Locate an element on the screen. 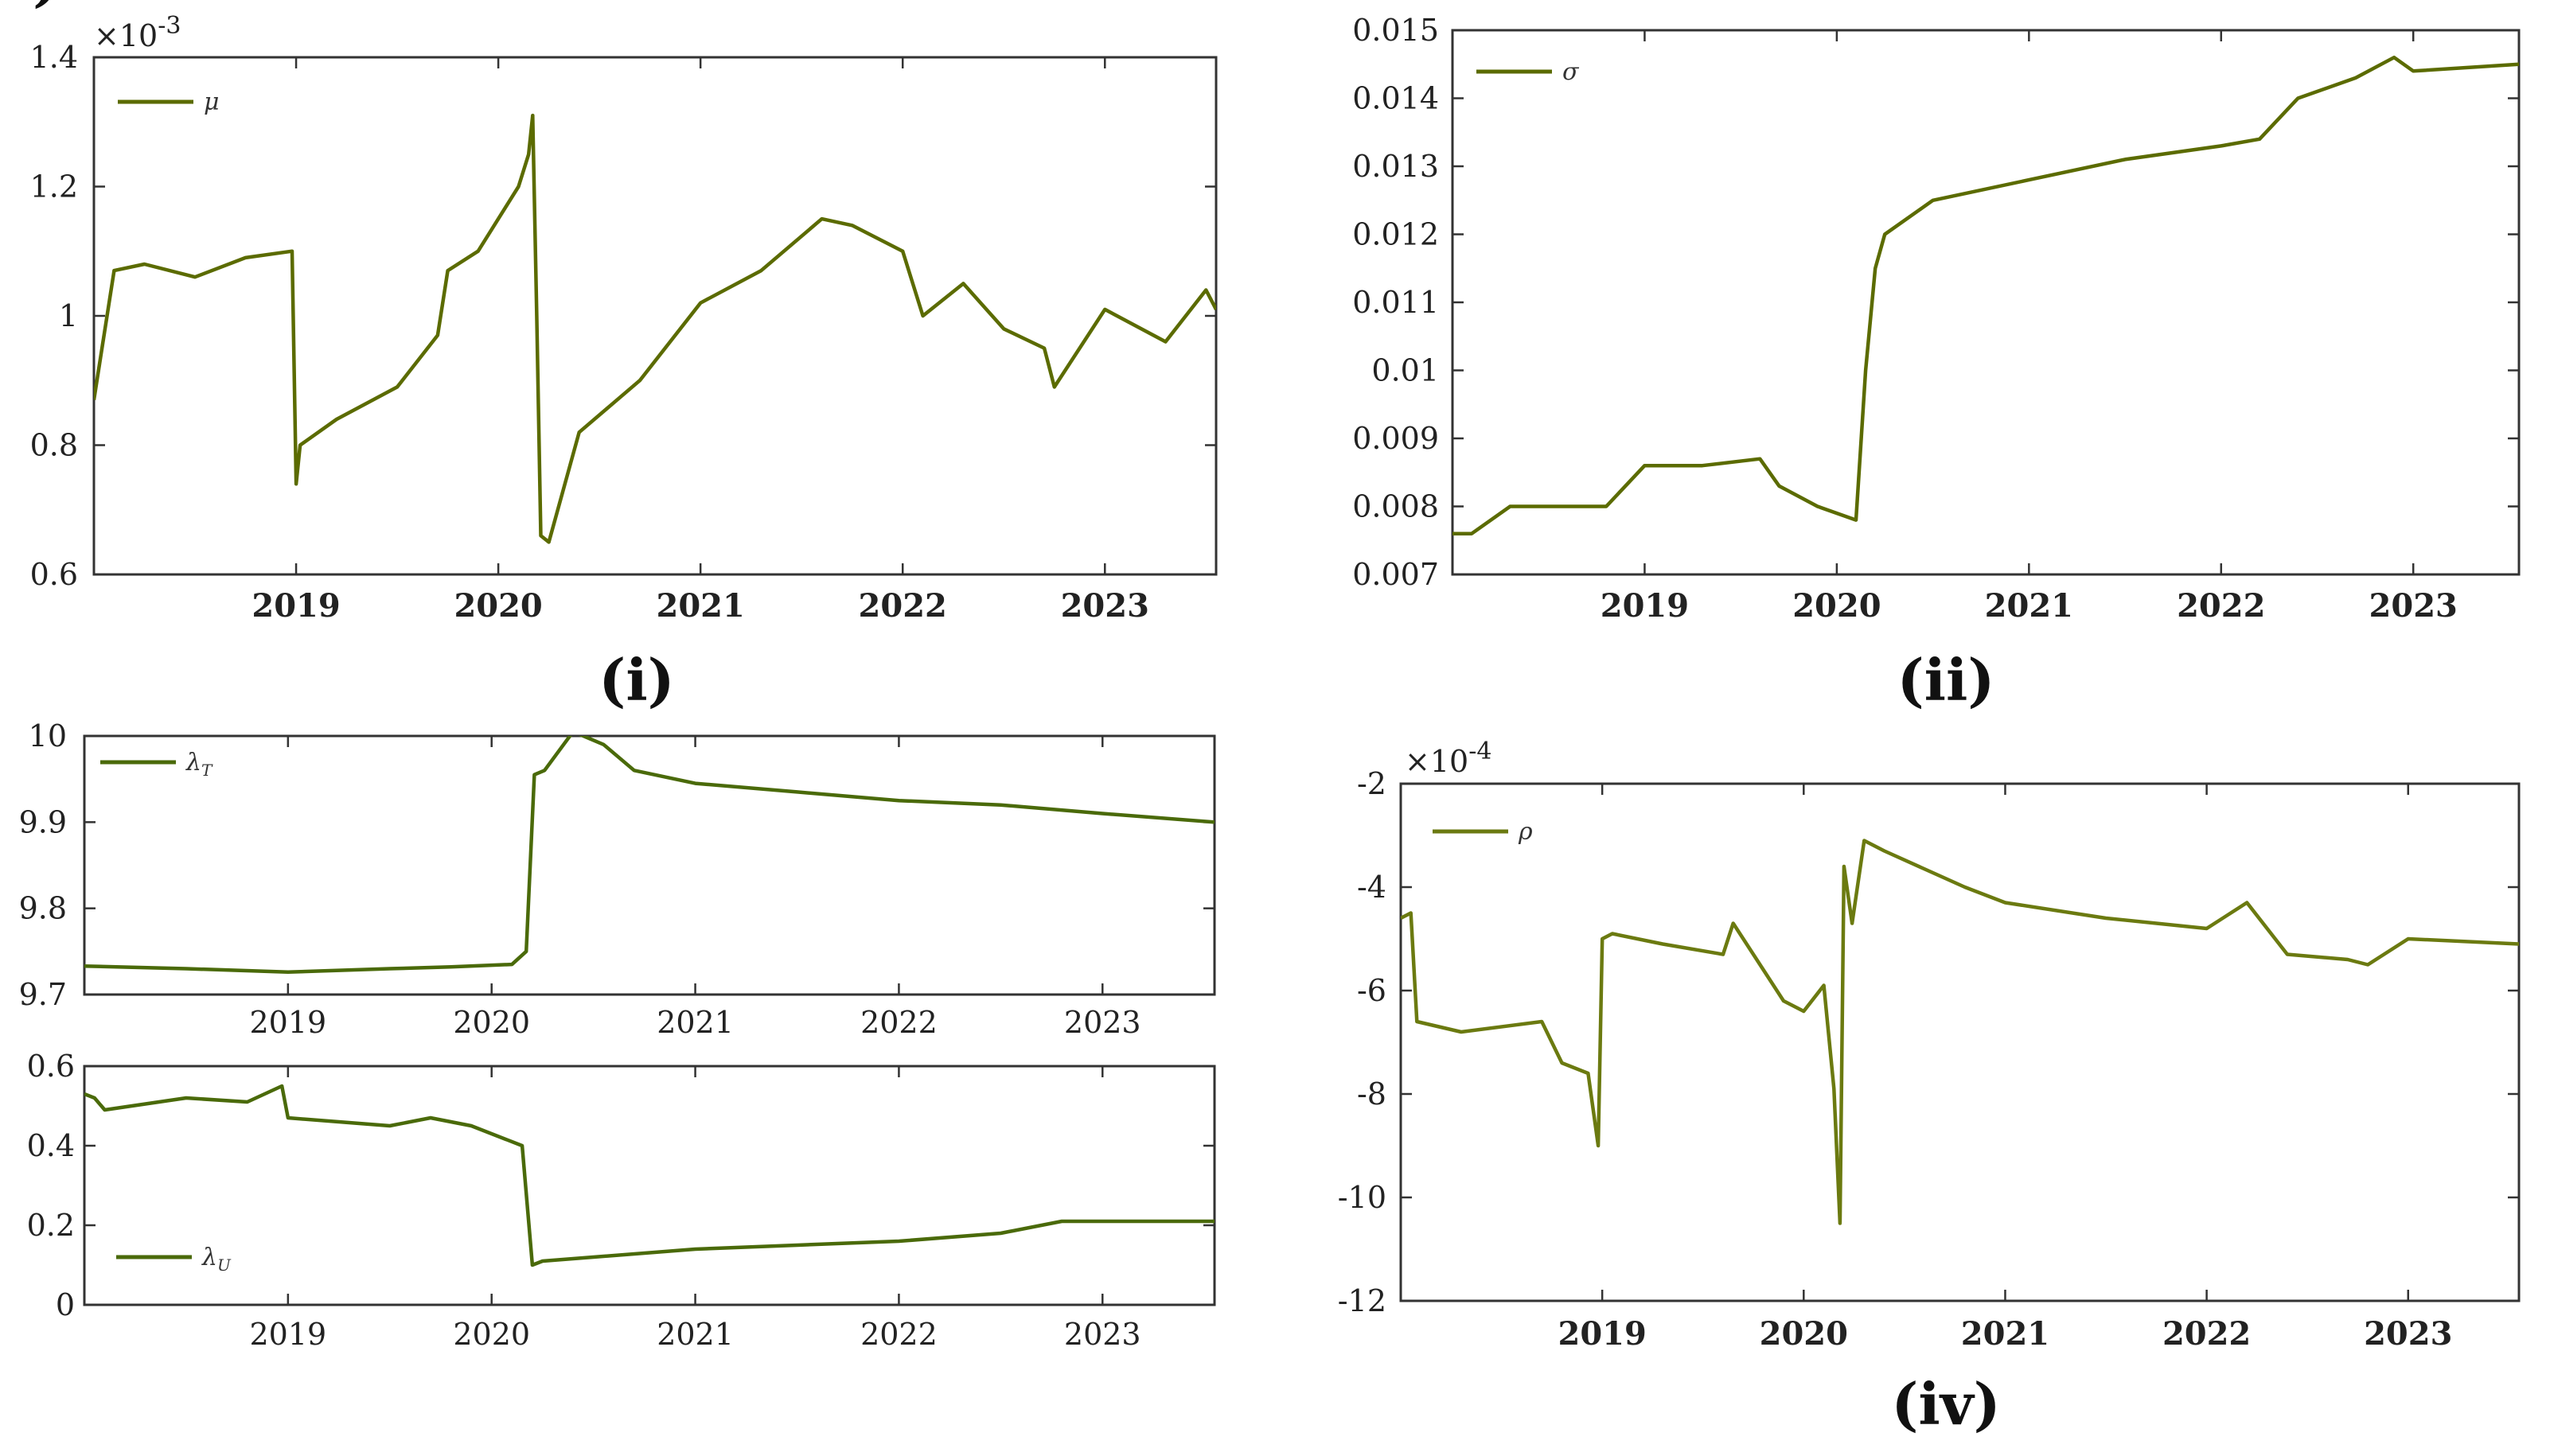  y-tick-label: -12 is located at coordinates (1362, 1300).